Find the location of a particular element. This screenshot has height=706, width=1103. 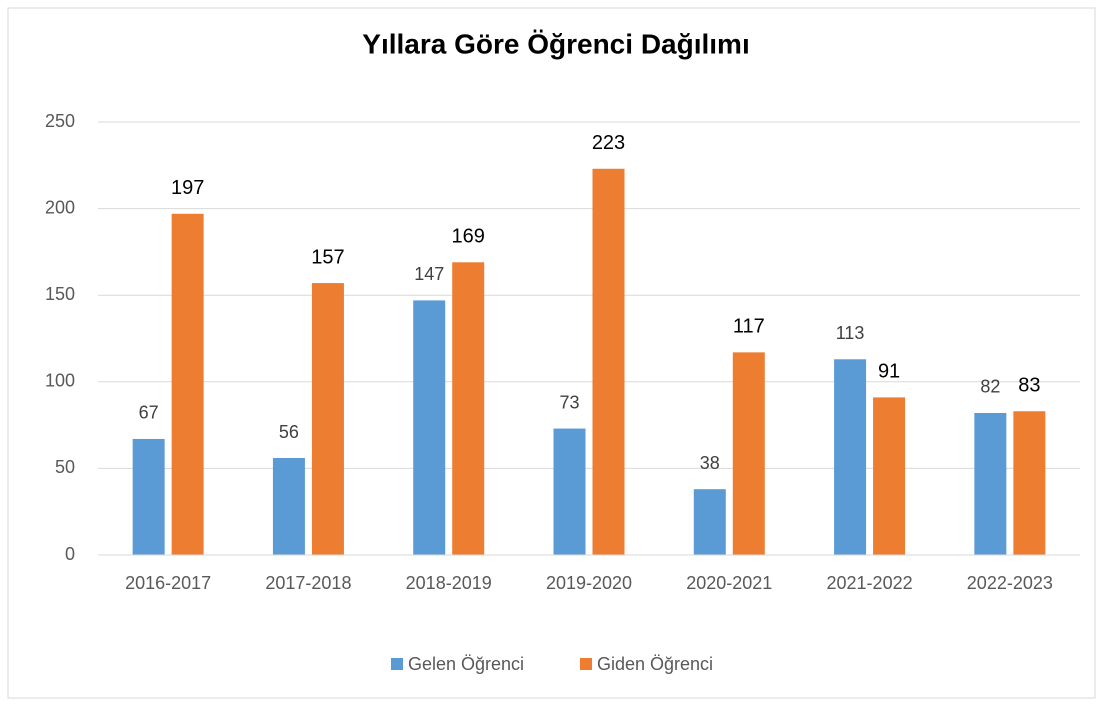

data-label: 113 is located at coordinates (850, 333).